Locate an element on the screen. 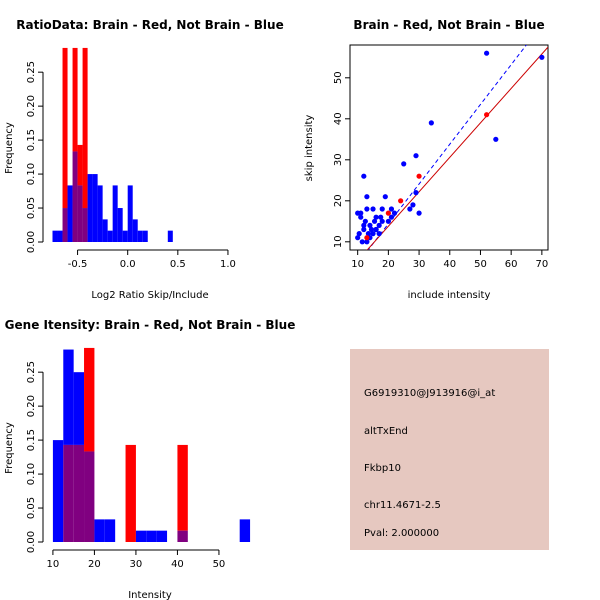 This screenshot has width=600, height=600. scatter-plot-box is located at coordinates (449, 147).